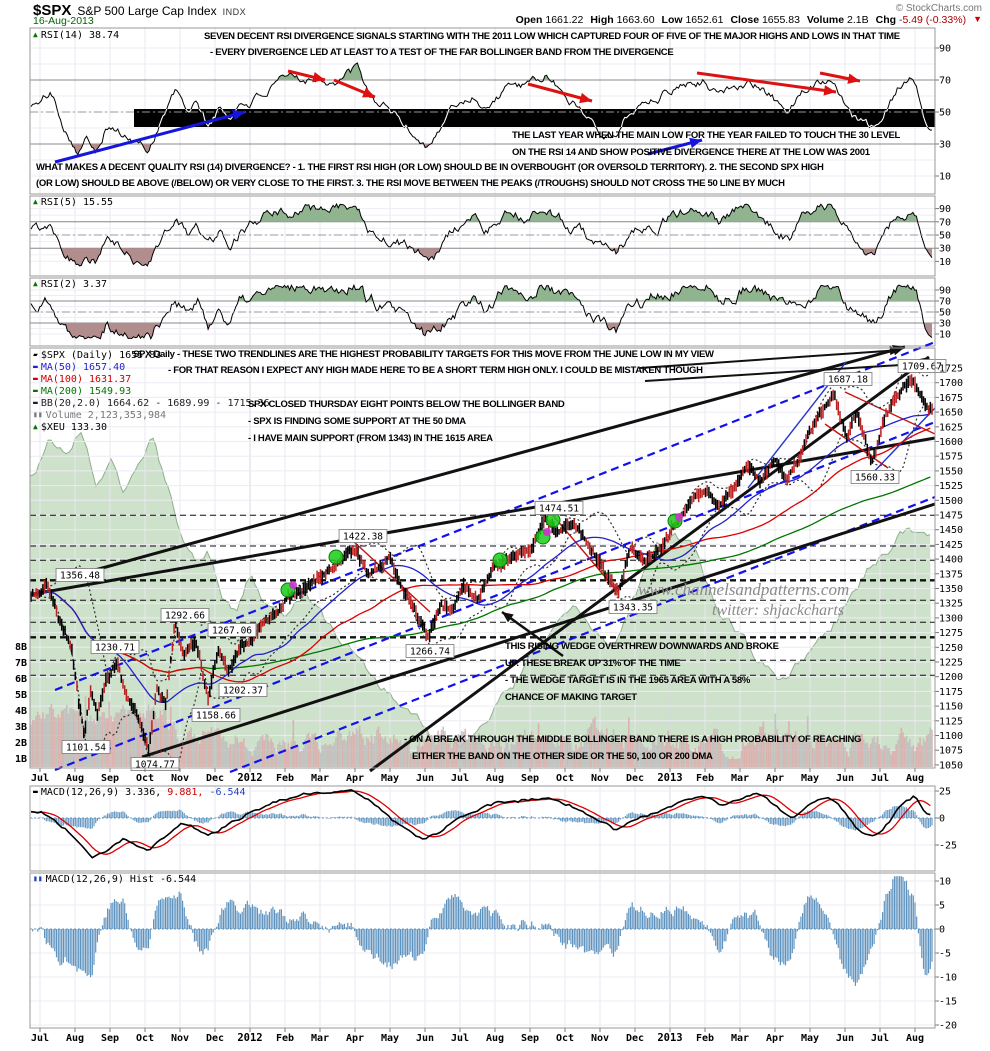 The image size is (990, 1051). What do you see at coordinates (35, 402) in the screenshot?
I see `bb-line-icon: ▬` at bounding box center [35, 402].